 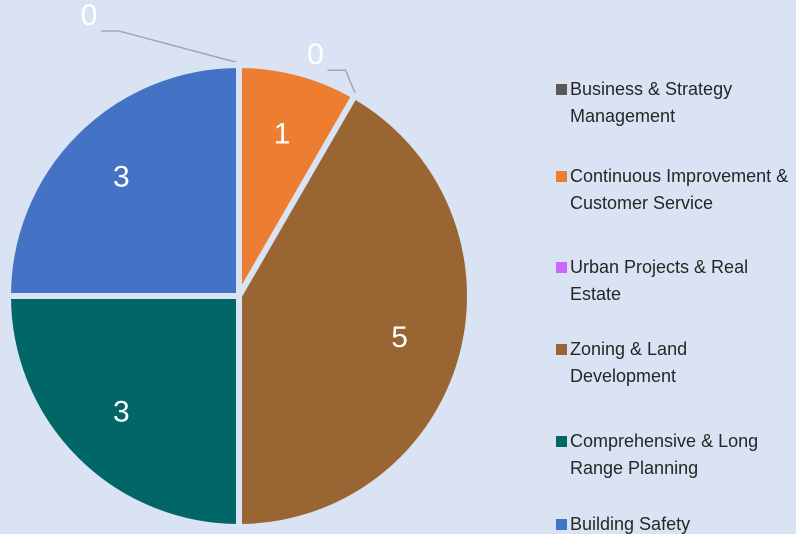 I want to click on data-label: 5, so click(x=399, y=337).